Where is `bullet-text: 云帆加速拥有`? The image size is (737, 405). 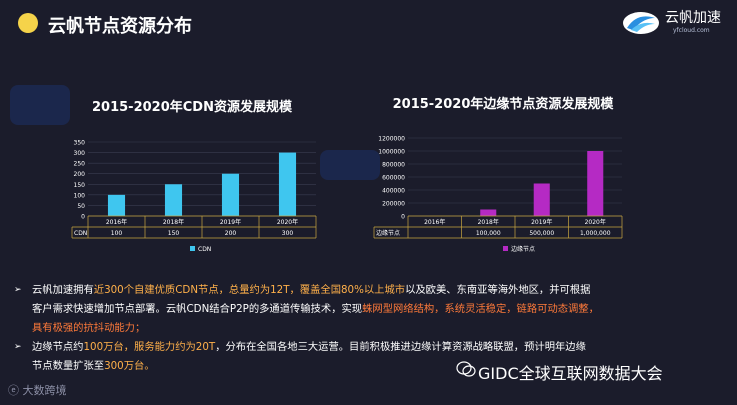
bullet-text: 云帆加速拥有 is located at coordinates (63, 290).